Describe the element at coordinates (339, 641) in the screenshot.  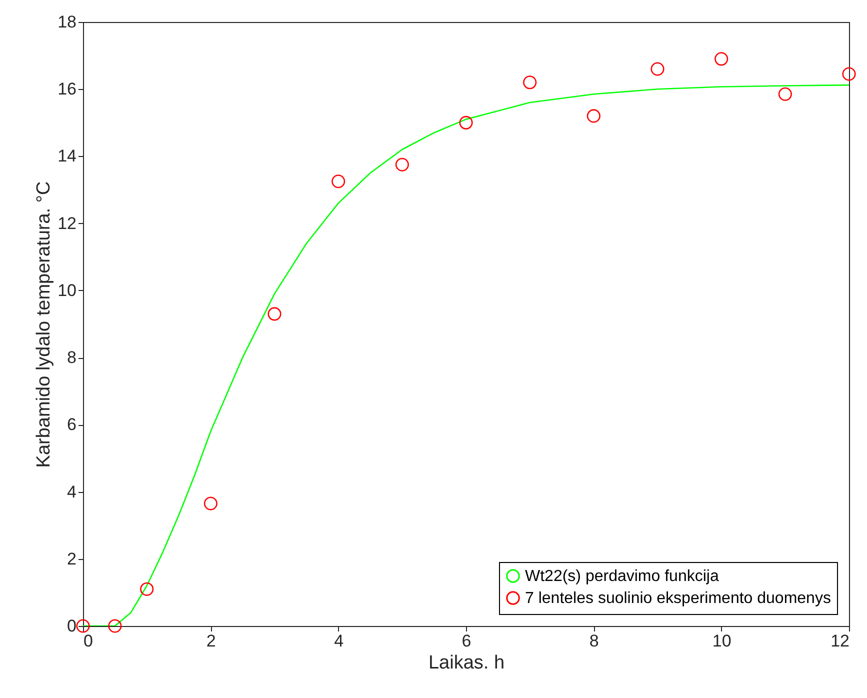
I see `x-tick-label: 4` at that location.